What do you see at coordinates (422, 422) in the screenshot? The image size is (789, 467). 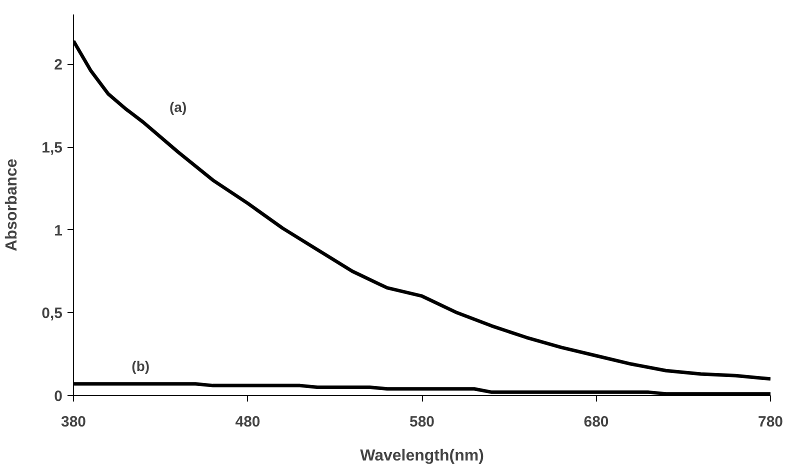 I see `x-tick-label: 580` at bounding box center [422, 422].